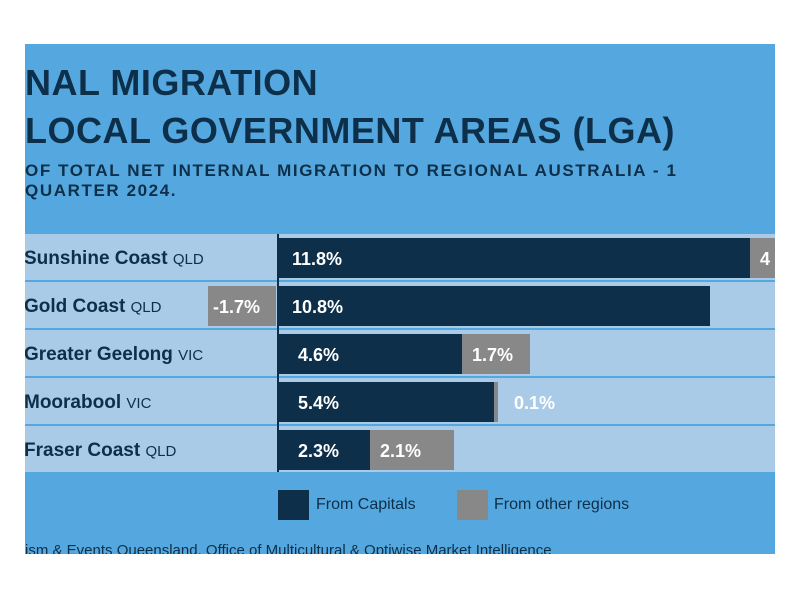 The width and height of the screenshot is (800, 600). Describe the element at coordinates (350, 130) in the screenshot. I see `title-line-2: LOCAL GOVERNMENT AREAS (LGA)` at that location.